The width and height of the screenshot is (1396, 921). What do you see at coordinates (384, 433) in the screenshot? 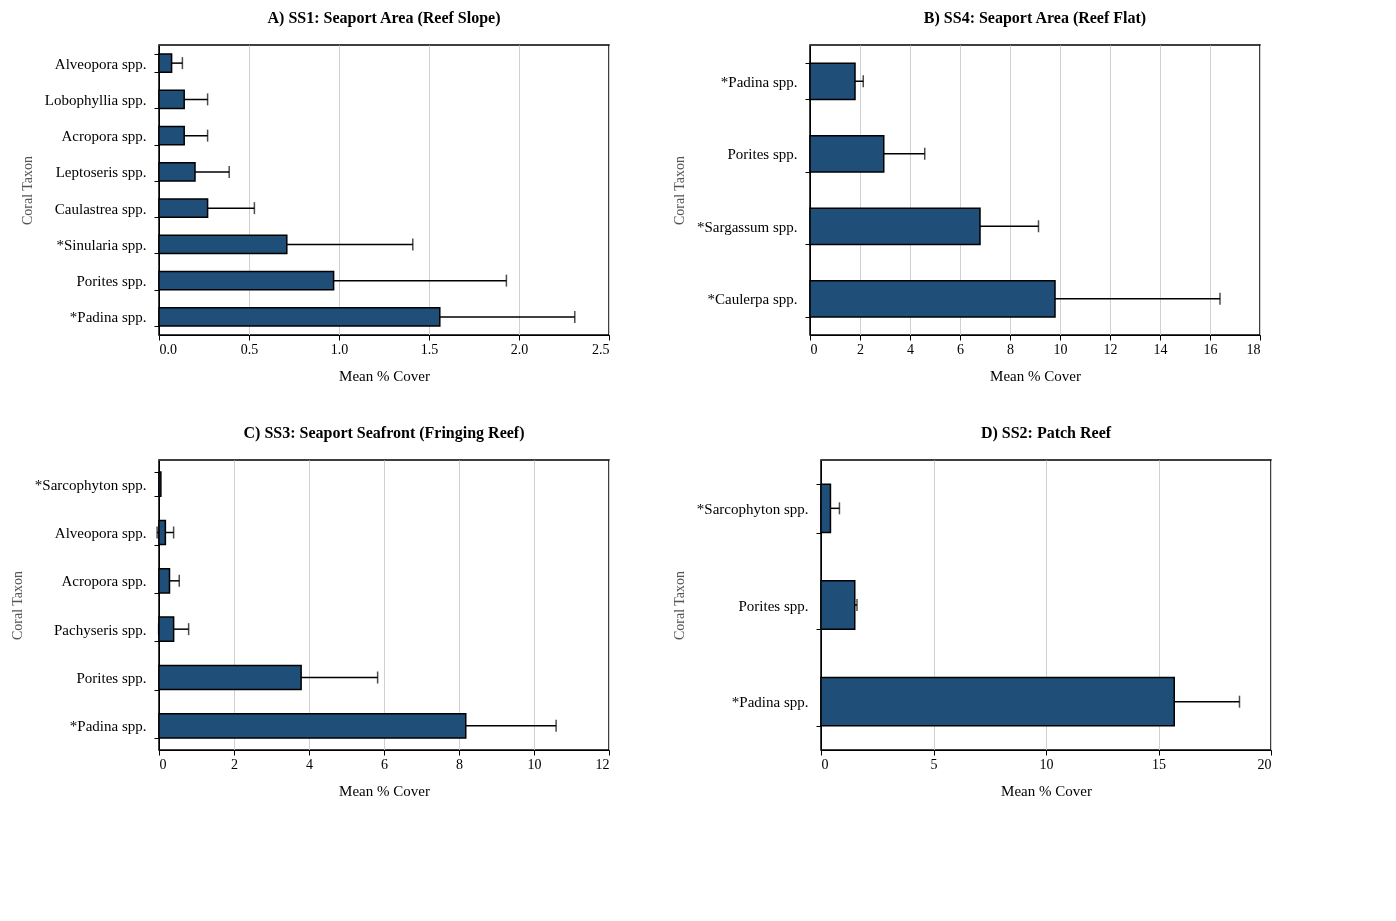
I see `chart-title: C) SS3: Seaport Seafront (Fringing Reef)` at bounding box center [384, 433].